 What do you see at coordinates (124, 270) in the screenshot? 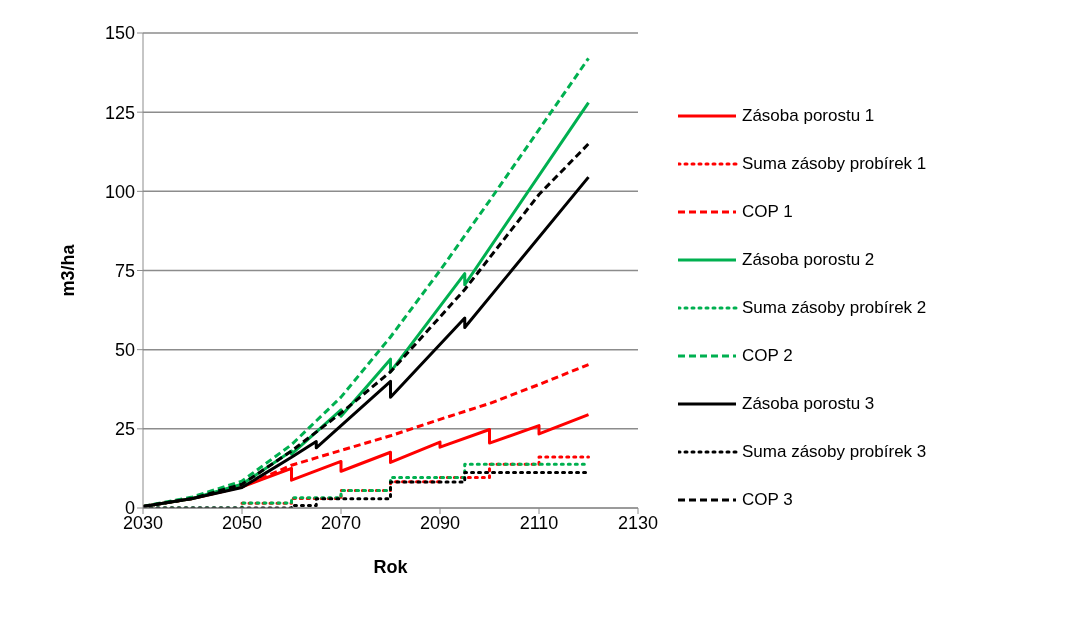
I see `y-tick-label: 75` at bounding box center [124, 270].